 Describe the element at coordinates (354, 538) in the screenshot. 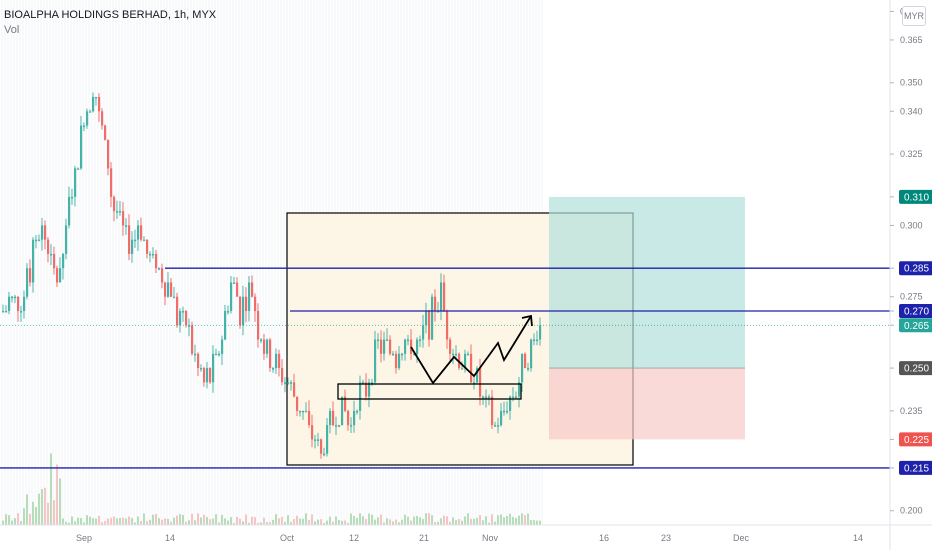

I see `x-tick-label: 12` at that location.